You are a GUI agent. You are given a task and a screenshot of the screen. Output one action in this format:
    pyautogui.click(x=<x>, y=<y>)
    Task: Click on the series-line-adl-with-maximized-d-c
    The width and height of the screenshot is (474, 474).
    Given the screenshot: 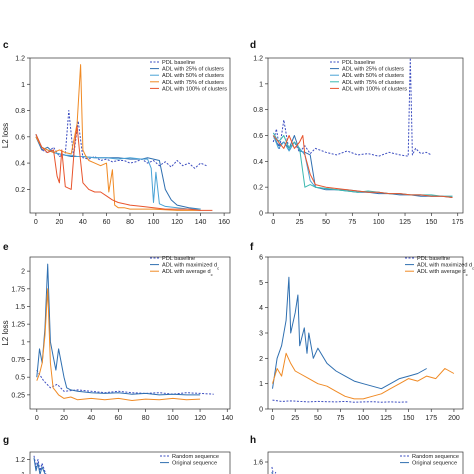 What is the action you would take?
    pyautogui.click(x=118, y=329)
    